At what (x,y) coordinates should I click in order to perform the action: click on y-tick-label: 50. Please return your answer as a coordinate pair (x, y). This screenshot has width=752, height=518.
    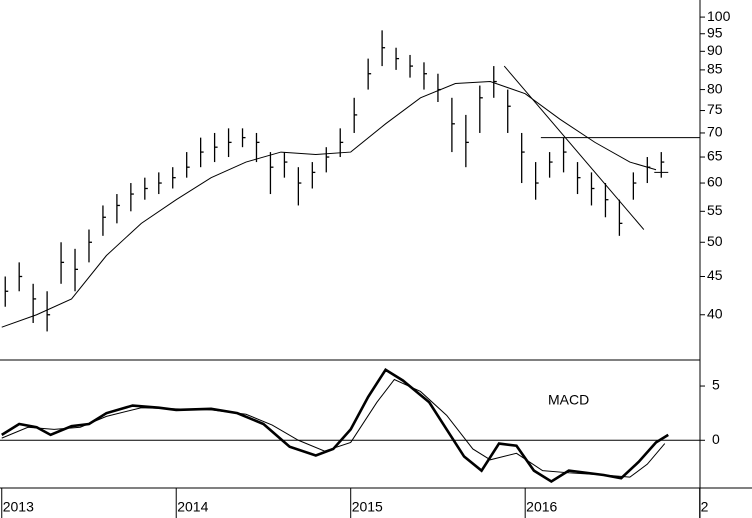
    Looking at the image, I should click on (715, 241).